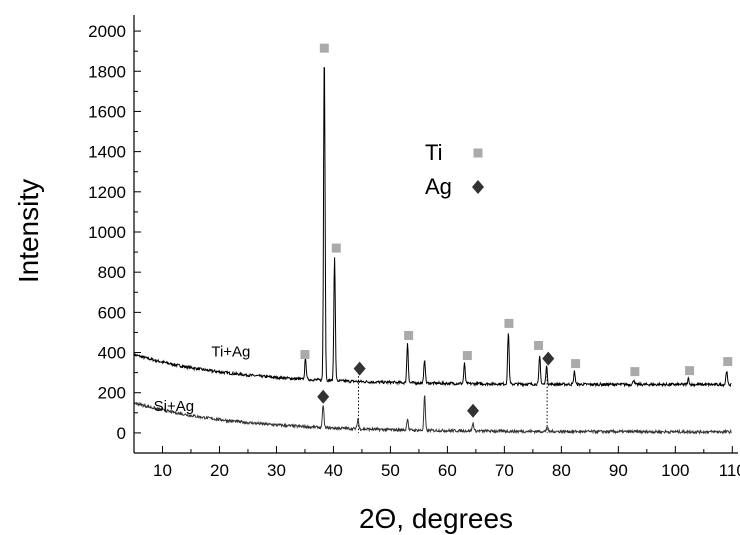 The image size is (740, 535). Describe the element at coordinates (432, 415) in the screenshot. I see `series-line` at that location.